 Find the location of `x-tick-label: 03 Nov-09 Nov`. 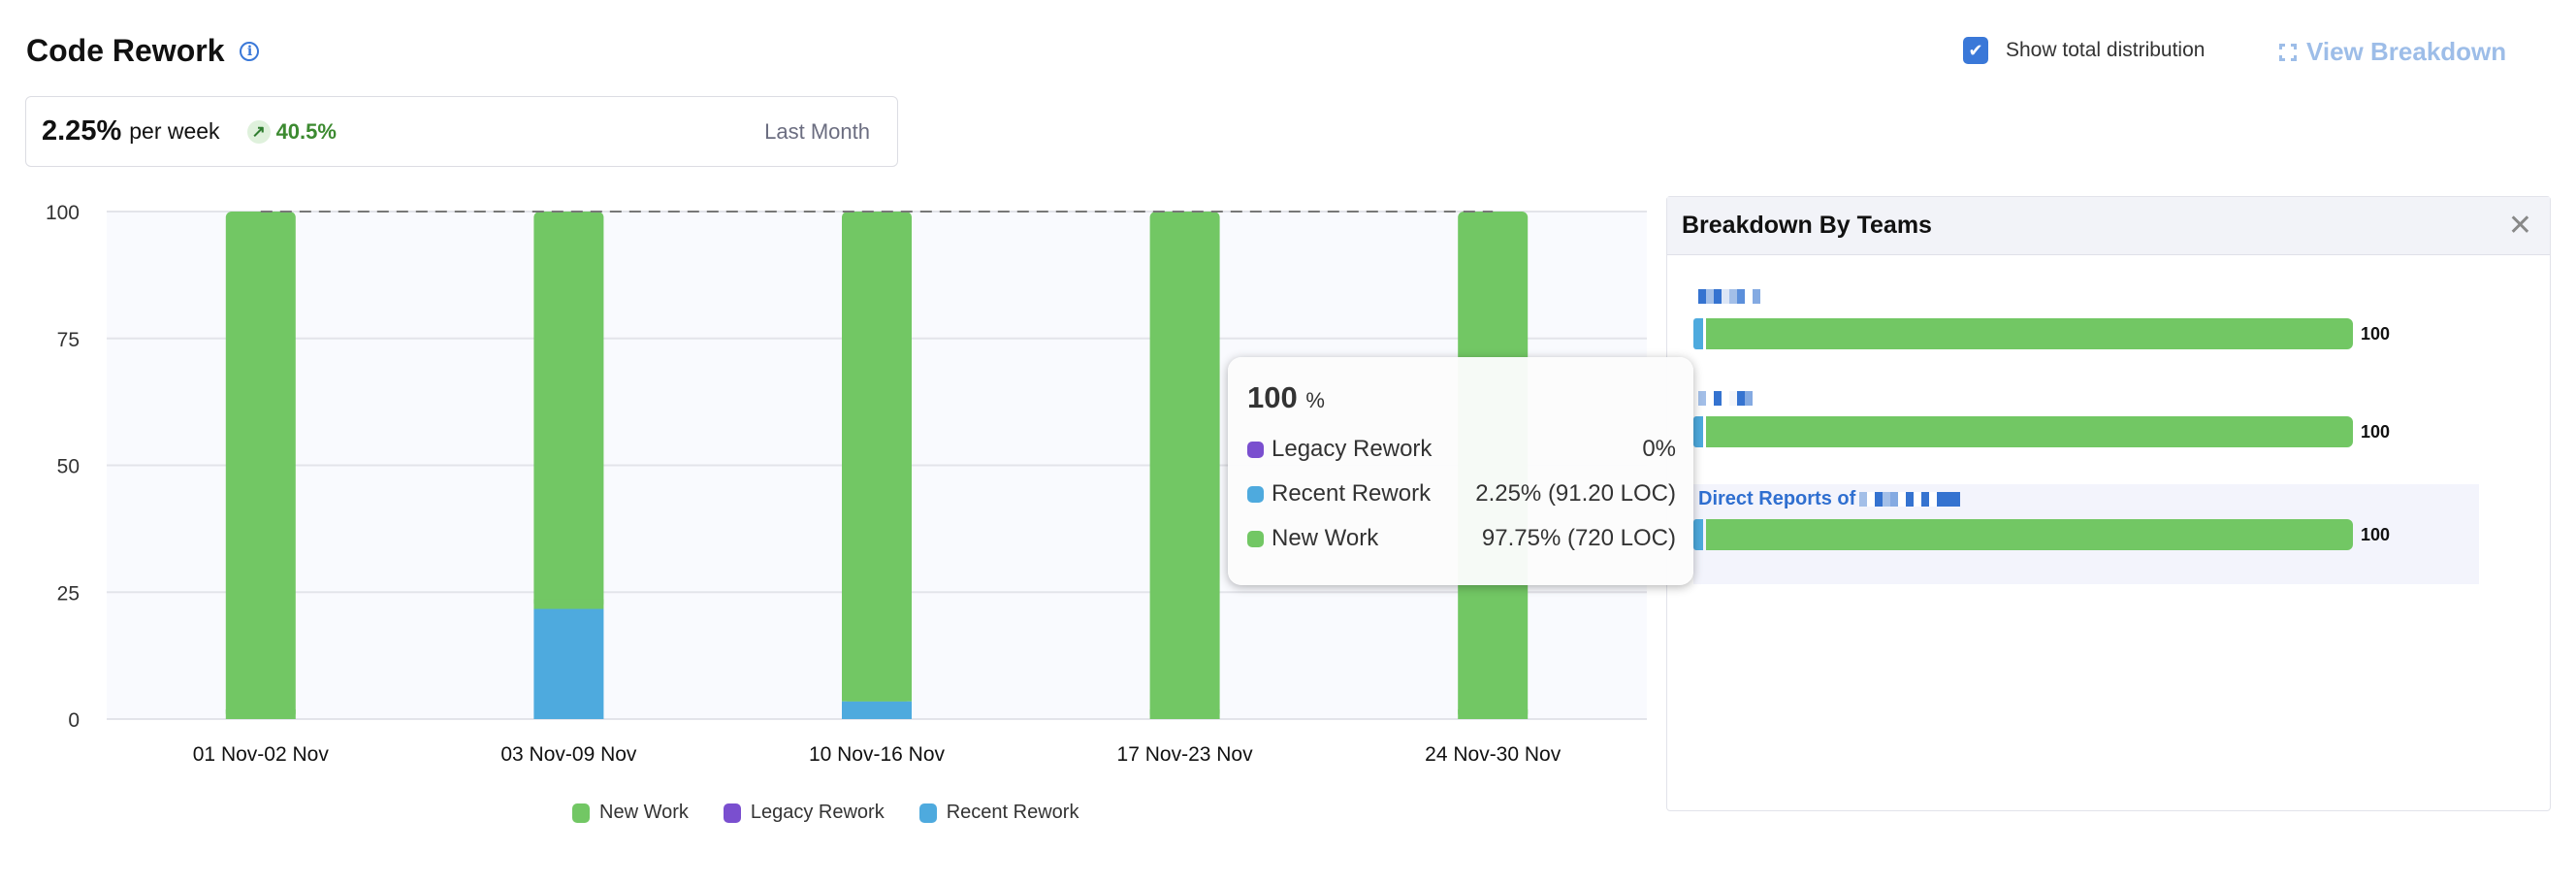

x-tick-label: 03 Nov-09 Nov is located at coordinates (568, 754).